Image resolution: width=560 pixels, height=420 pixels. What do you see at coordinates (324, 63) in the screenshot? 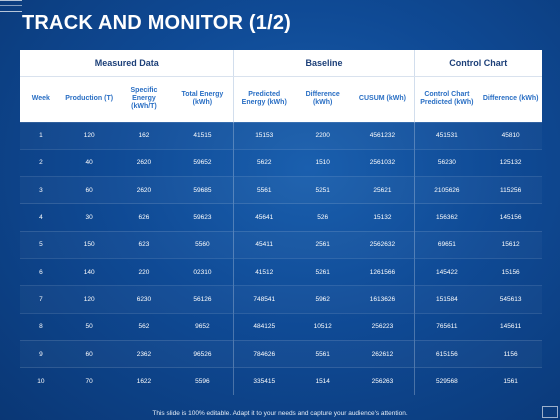
I see `group-baseline: Baseline` at bounding box center [324, 63].